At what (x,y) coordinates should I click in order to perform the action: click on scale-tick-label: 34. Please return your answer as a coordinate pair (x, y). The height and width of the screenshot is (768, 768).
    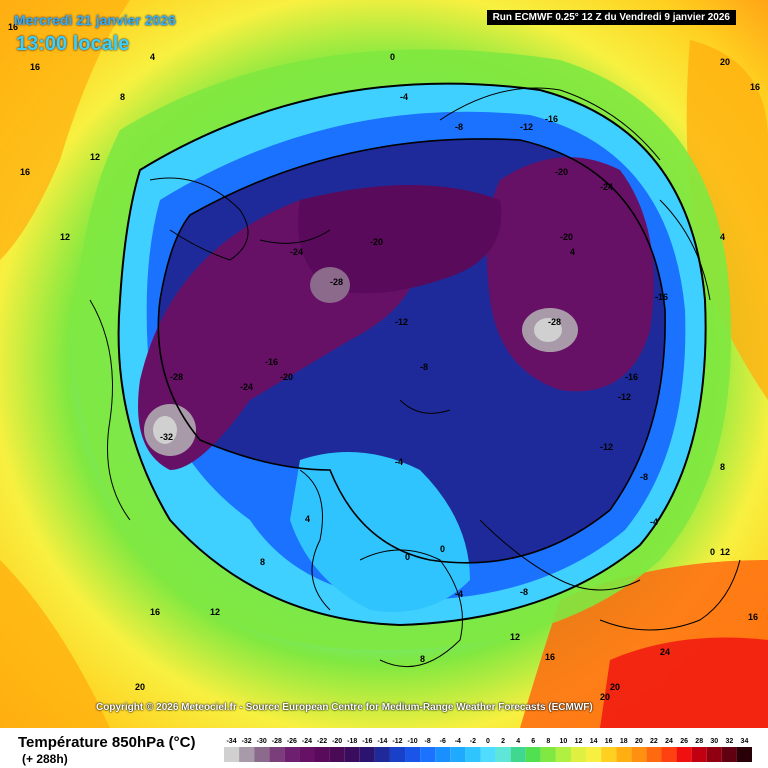
    Looking at the image, I should click on (745, 741).